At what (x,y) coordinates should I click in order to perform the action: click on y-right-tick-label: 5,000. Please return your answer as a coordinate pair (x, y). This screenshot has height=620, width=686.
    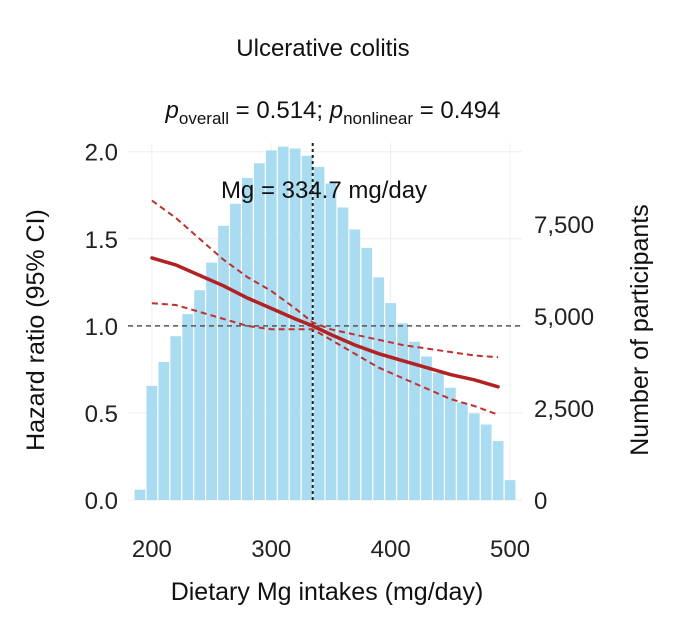
    Looking at the image, I should click on (564, 317).